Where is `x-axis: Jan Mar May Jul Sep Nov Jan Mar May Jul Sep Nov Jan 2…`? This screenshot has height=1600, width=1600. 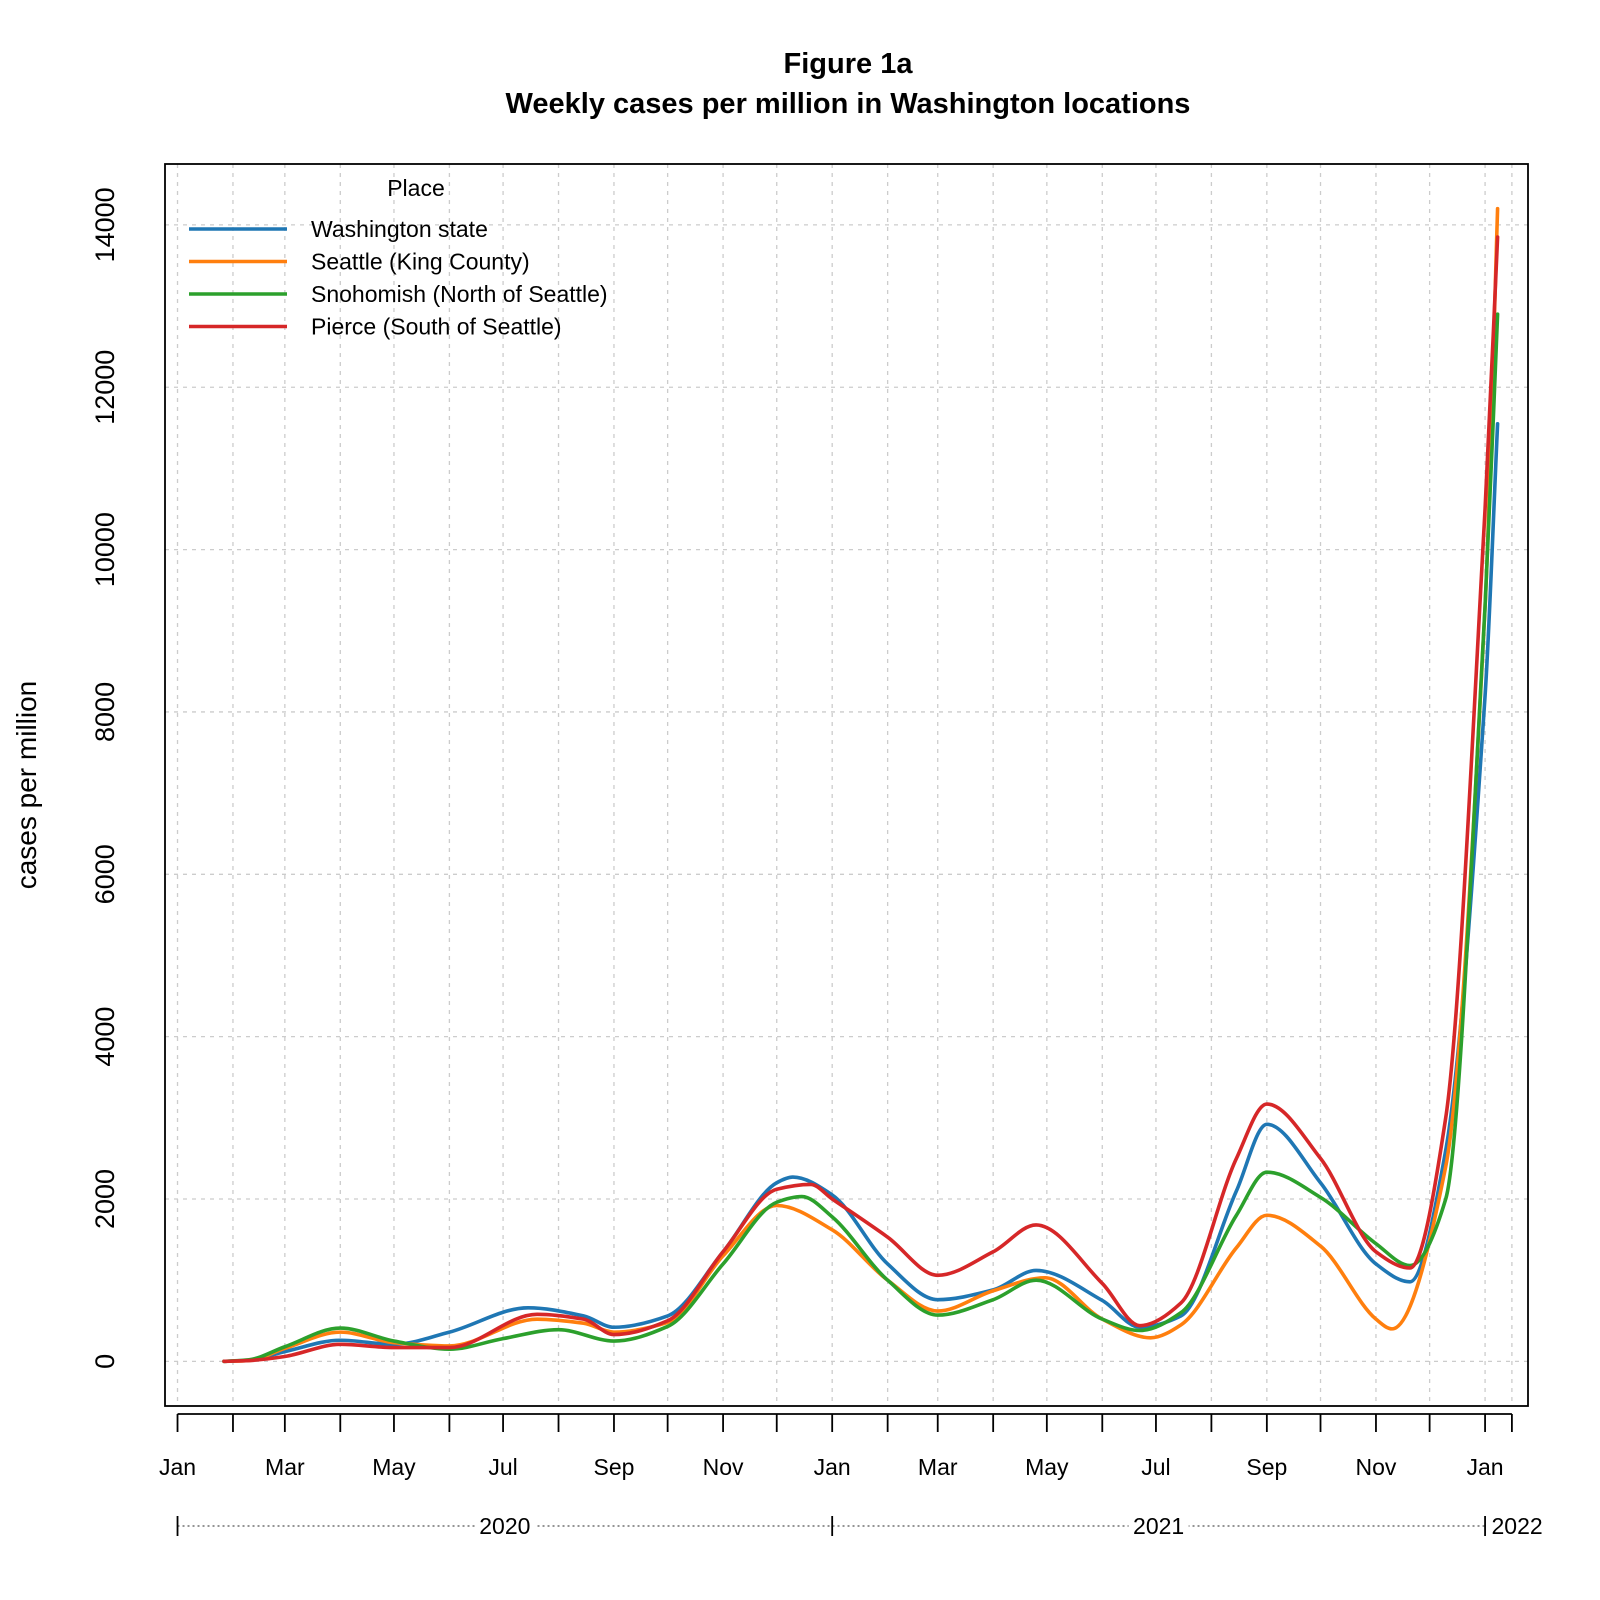
x-axis: Jan Mar May Jul Sep Nov Jan Mar May Jul Sep Nov Jan 2… is located at coordinates (853, 1476).